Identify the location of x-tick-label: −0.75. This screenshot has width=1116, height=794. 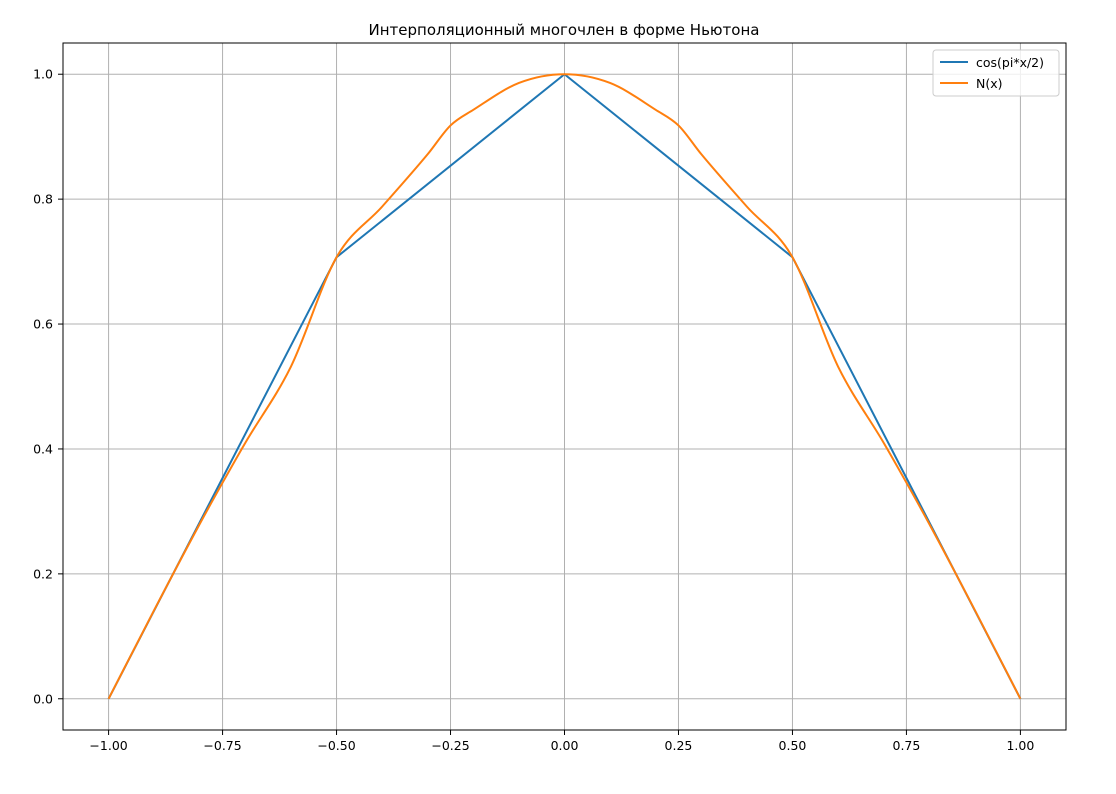
(222, 745).